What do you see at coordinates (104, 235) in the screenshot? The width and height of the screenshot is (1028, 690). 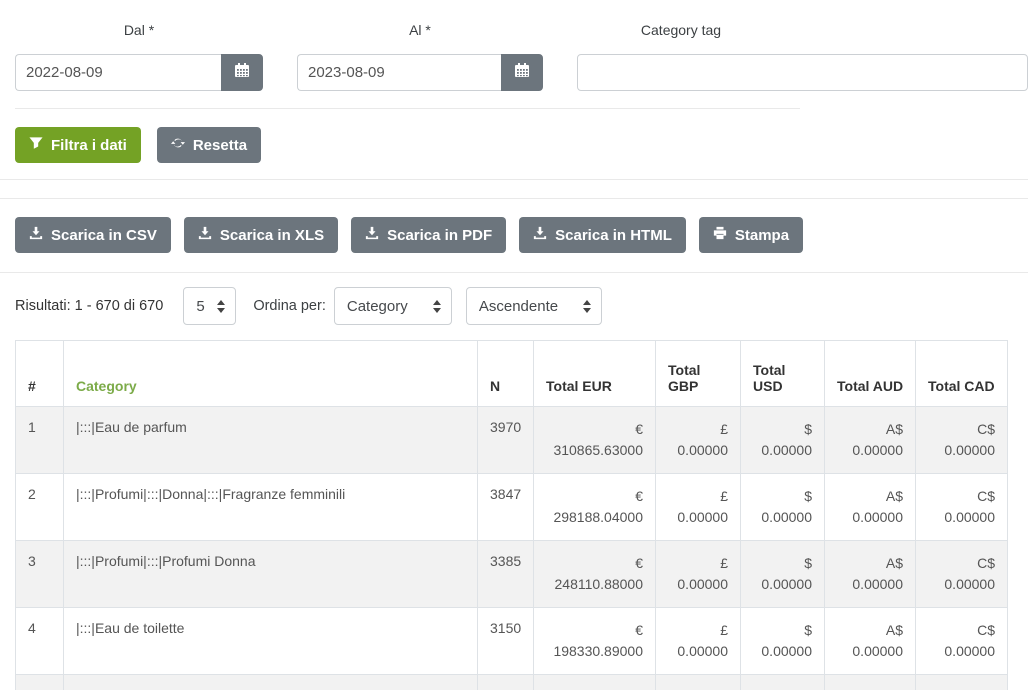 I see `download-csv-label: Scarica in CSV` at bounding box center [104, 235].